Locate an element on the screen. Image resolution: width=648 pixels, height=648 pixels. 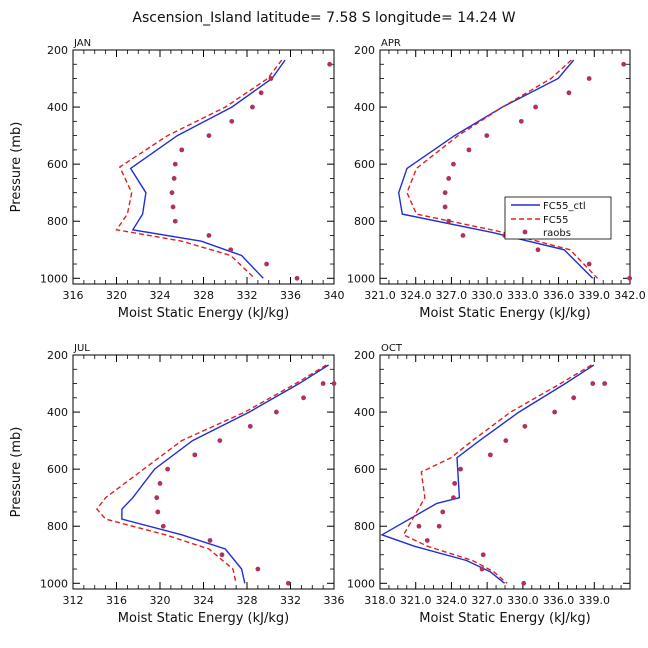
oct-plot-frame is located at coordinates (505, 472).